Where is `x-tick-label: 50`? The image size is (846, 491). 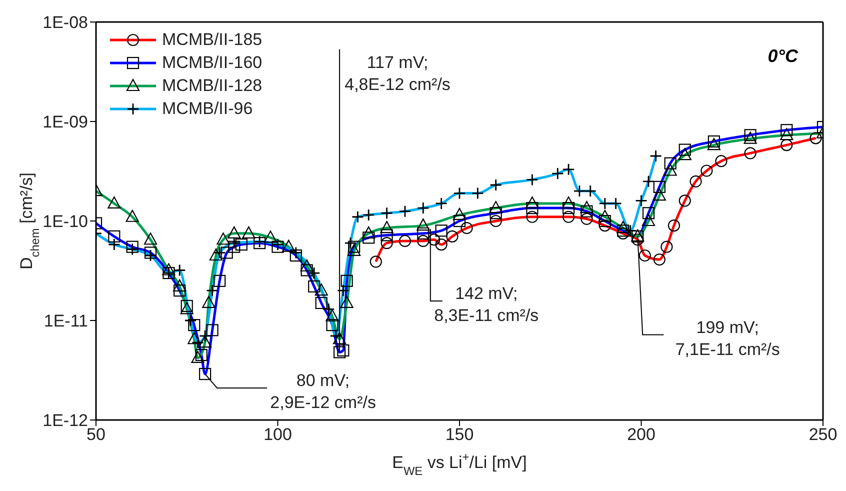 x-tick-label: 50 is located at coordinates (96, 434).